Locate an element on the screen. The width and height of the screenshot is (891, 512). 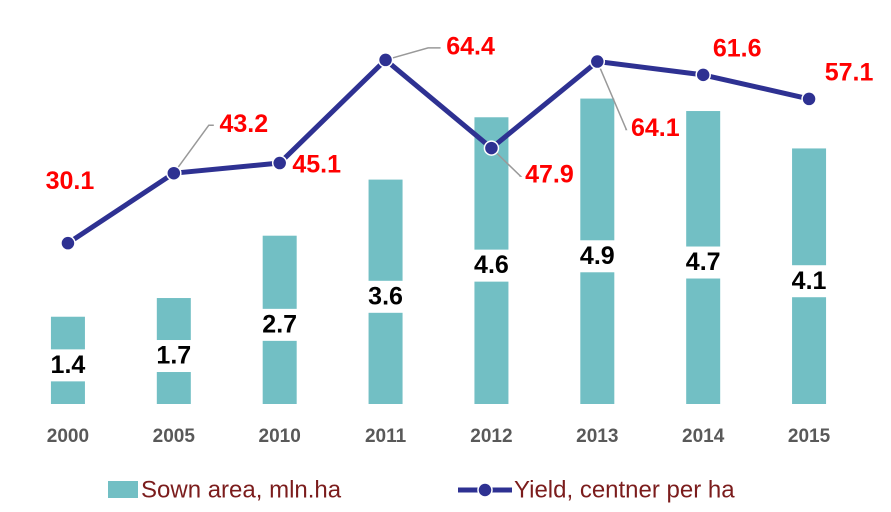
x-tick-label: 2011 is located at coordinates (386, 436).